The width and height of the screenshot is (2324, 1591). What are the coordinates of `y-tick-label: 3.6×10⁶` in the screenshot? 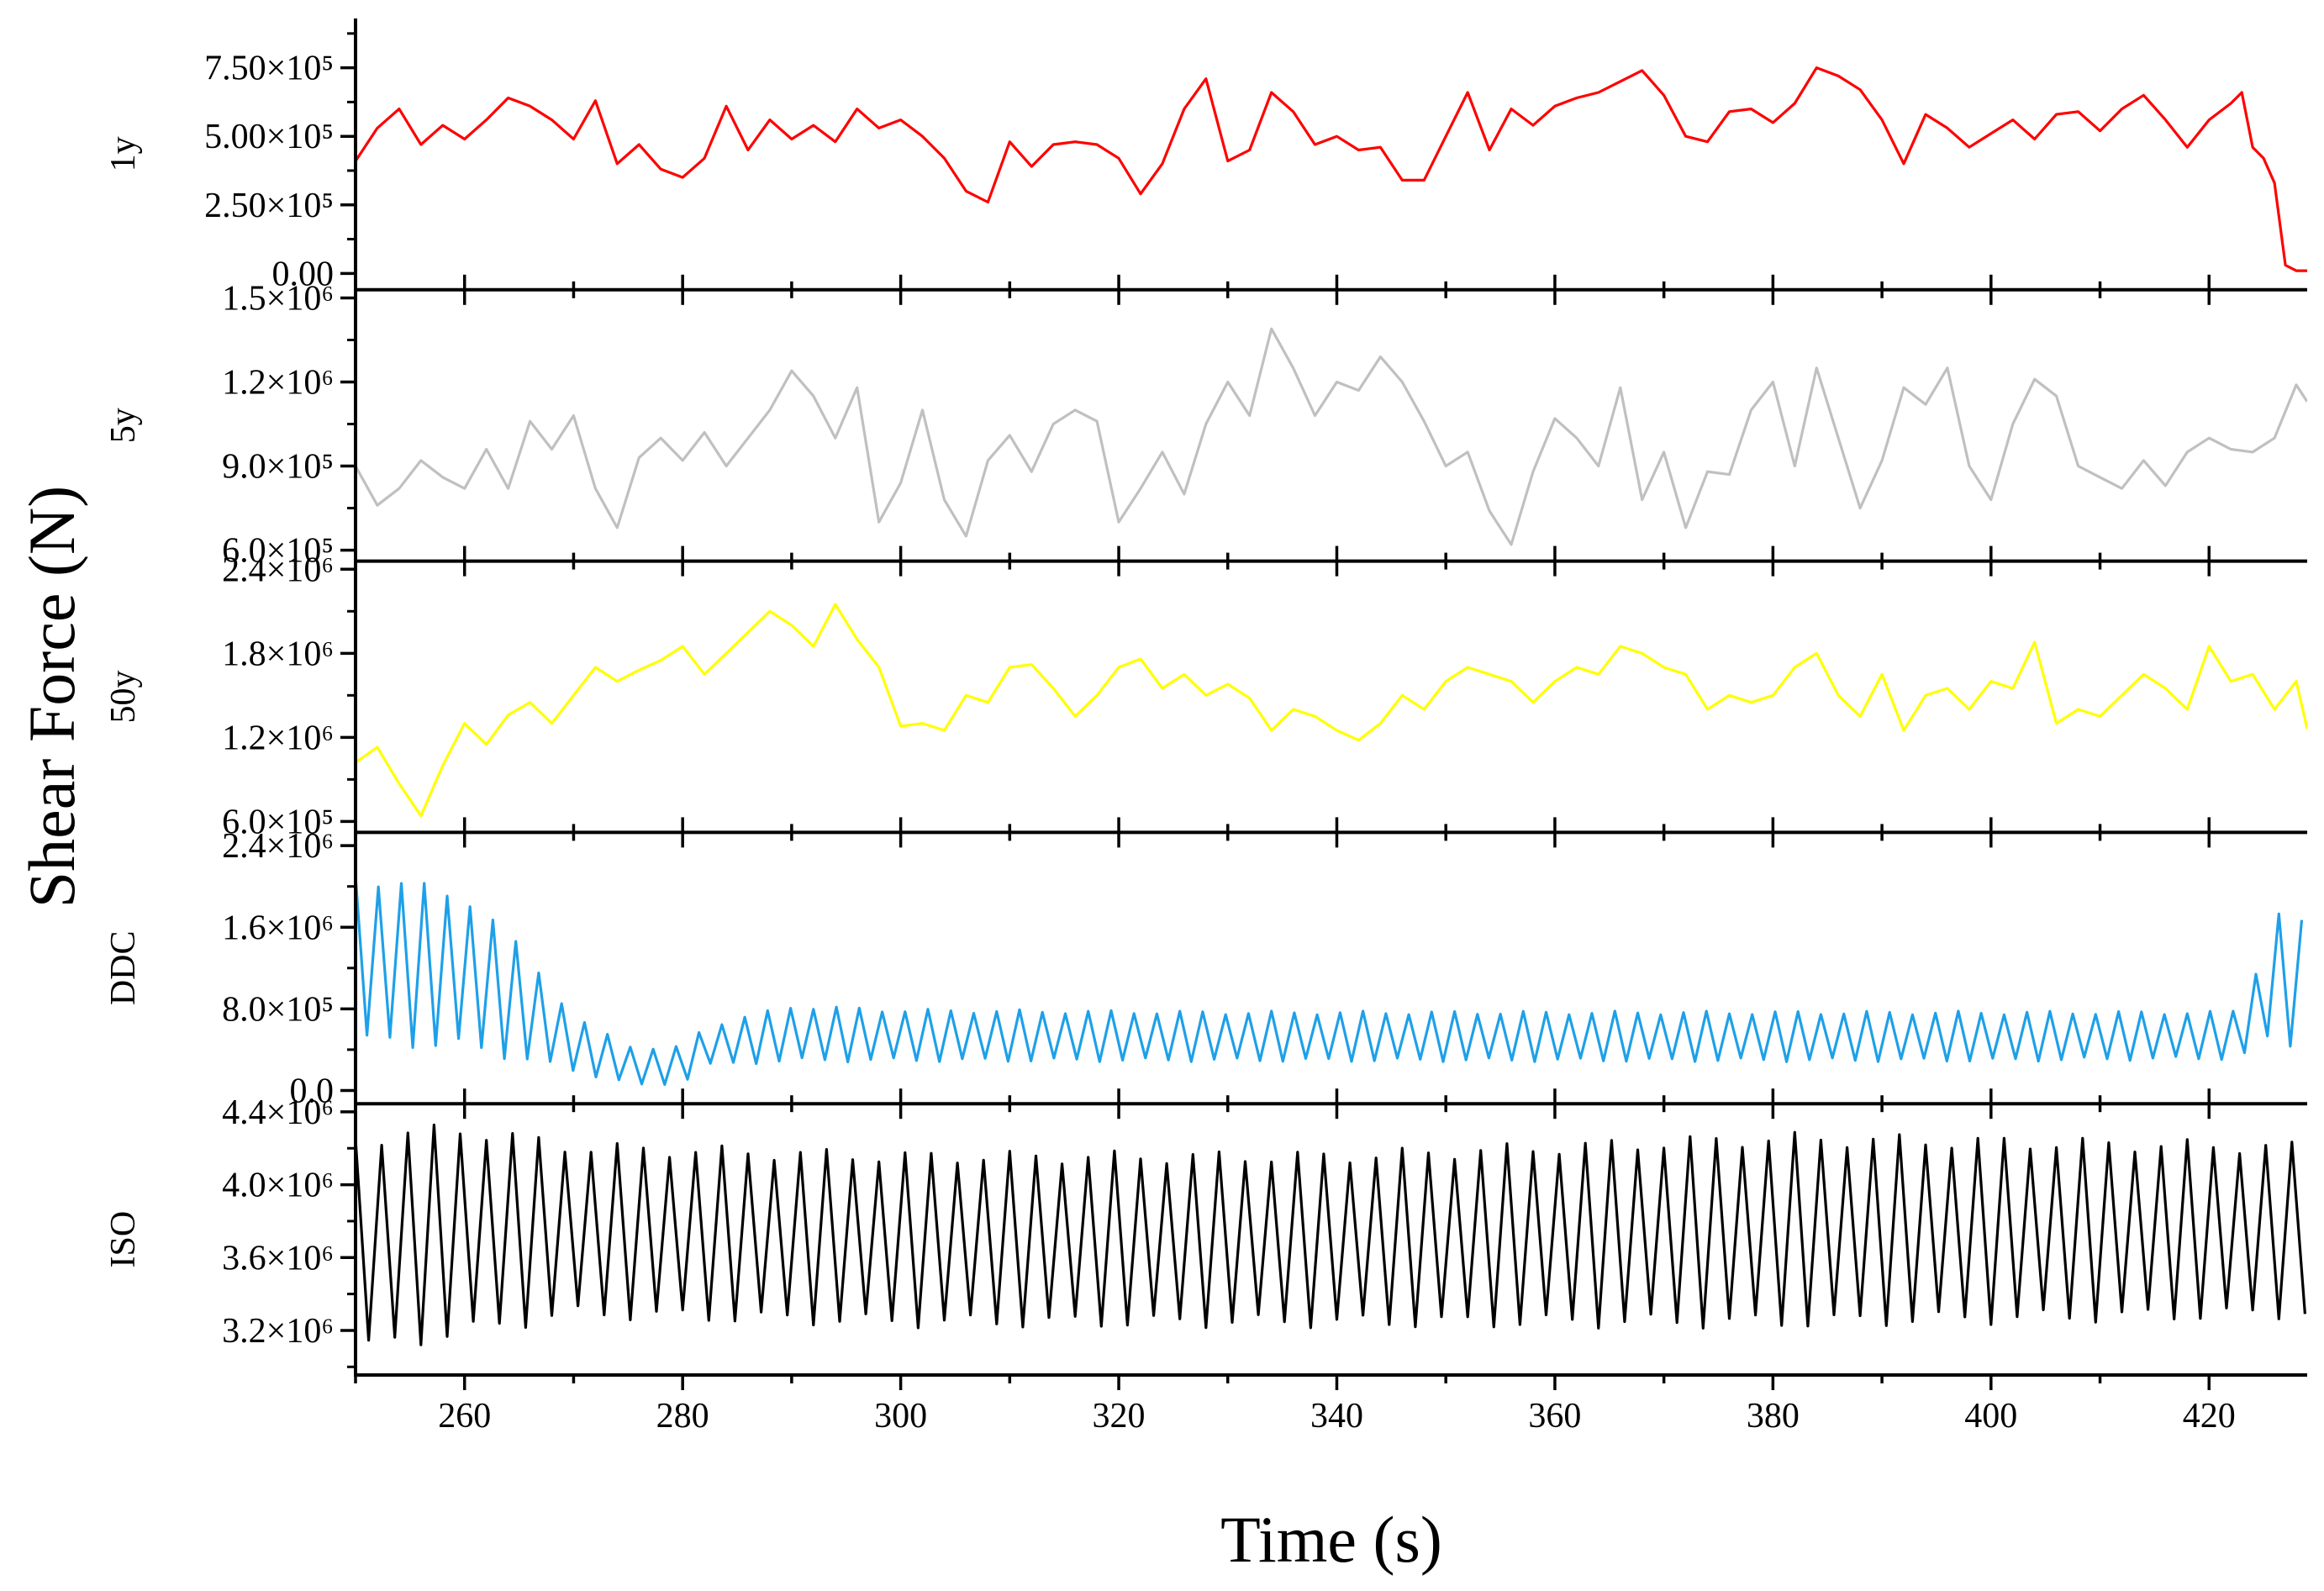 It's located at (278, 1258).